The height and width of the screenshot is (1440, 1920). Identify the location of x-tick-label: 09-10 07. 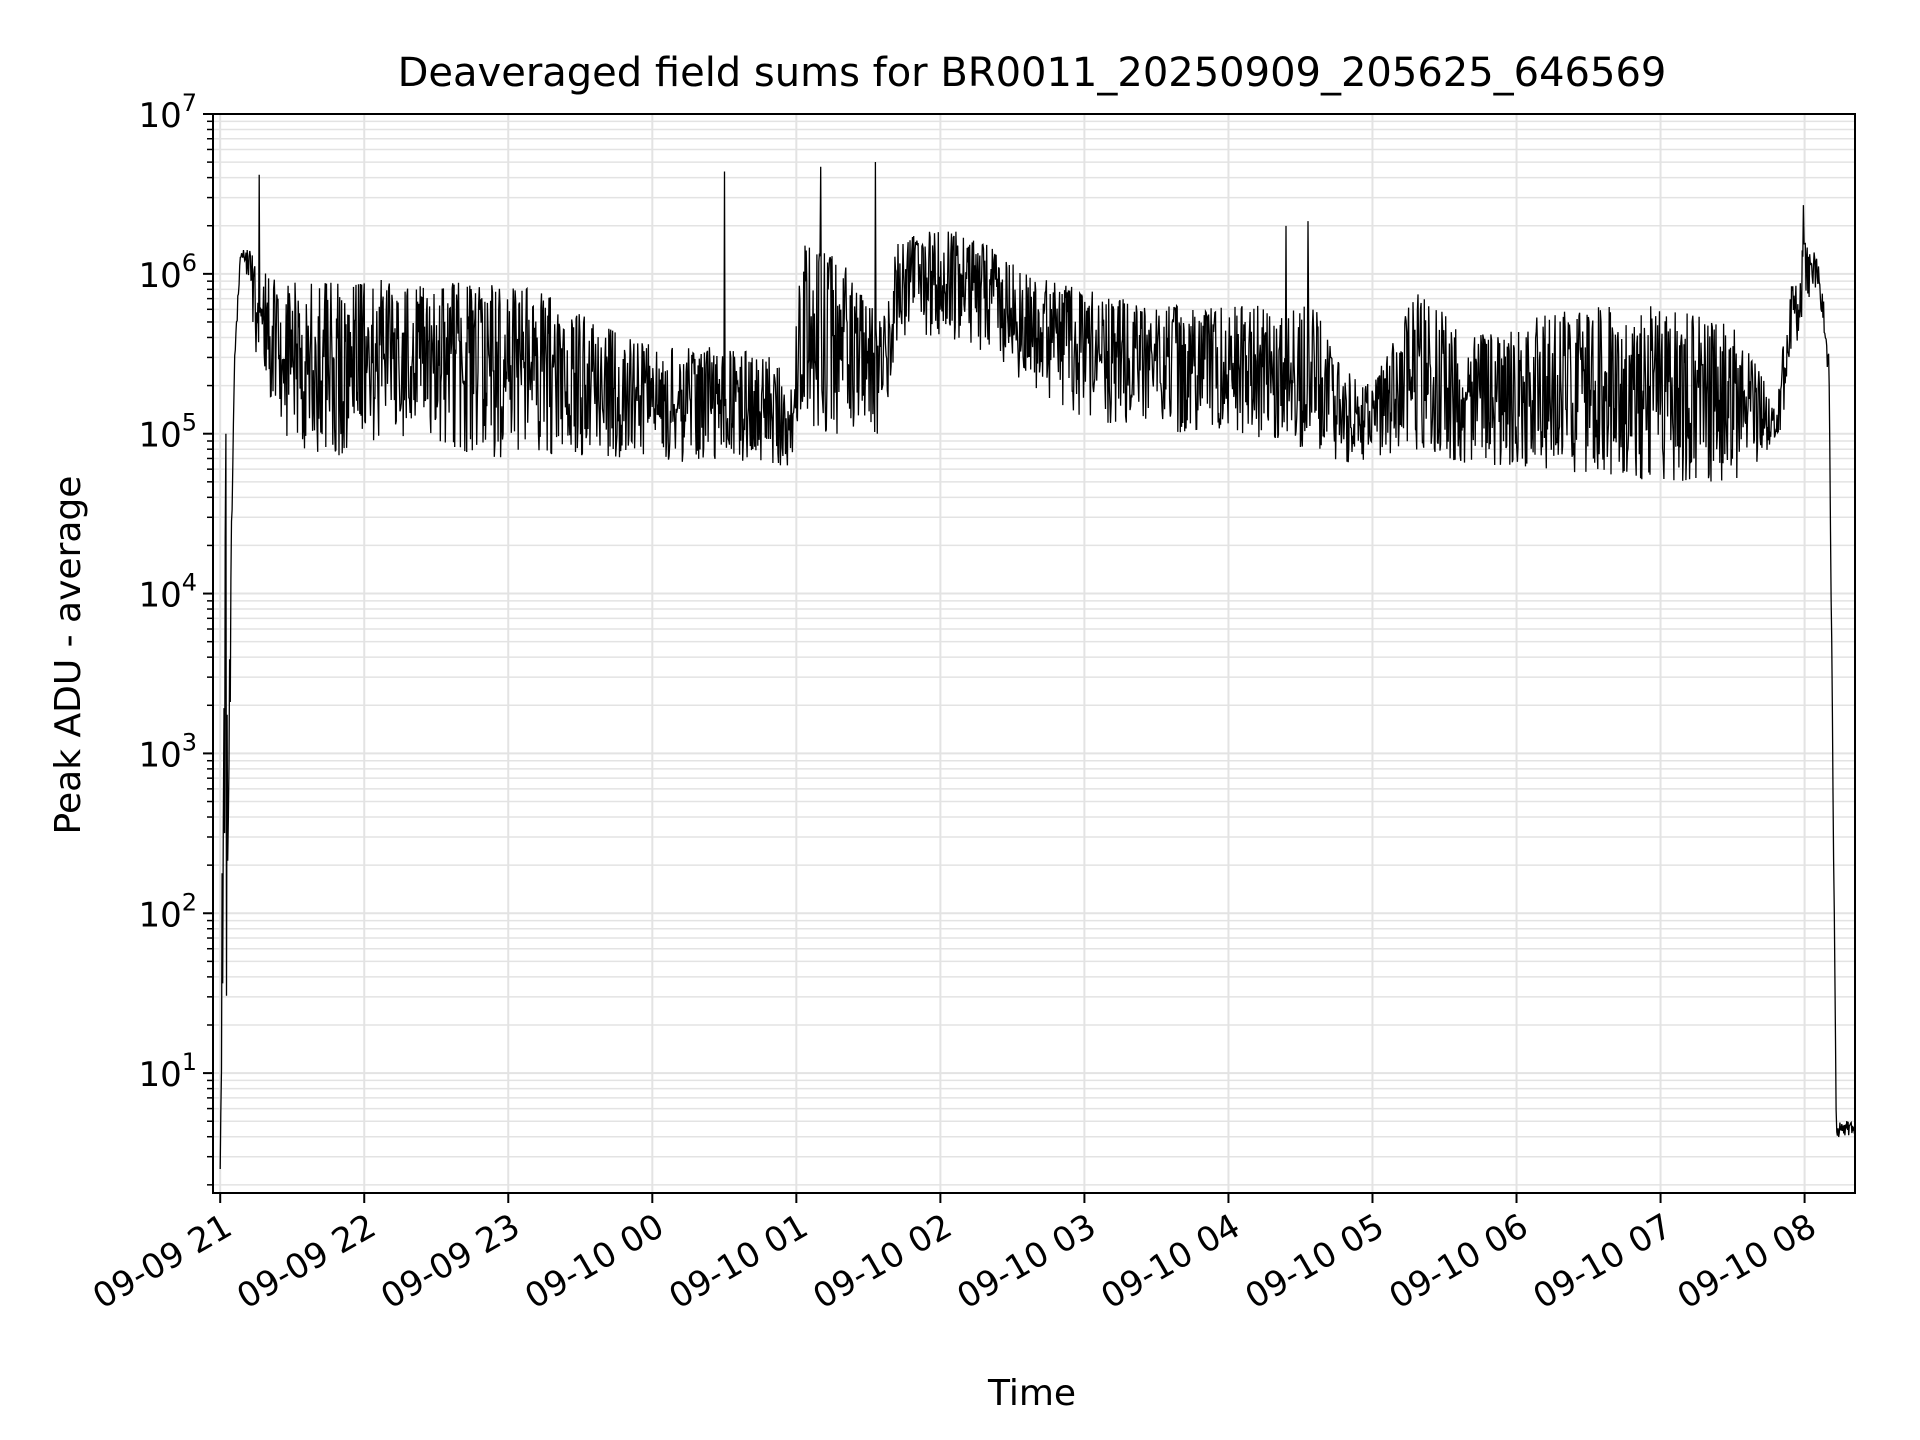
(1603, 1261).